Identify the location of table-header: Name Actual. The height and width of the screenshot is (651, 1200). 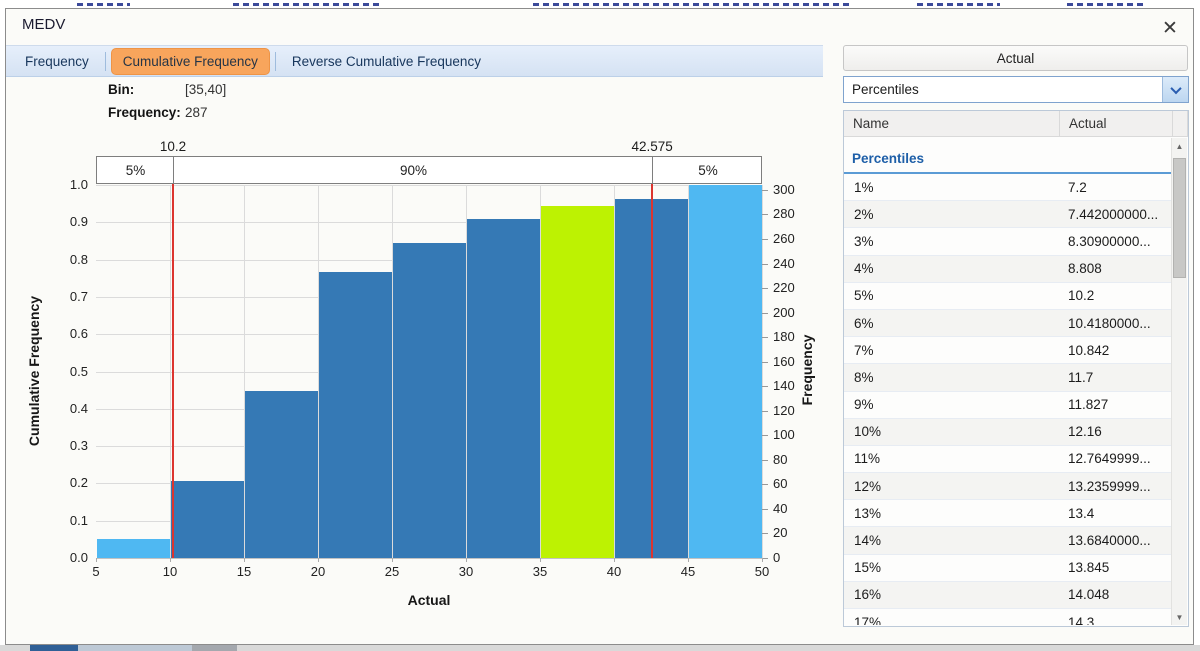
(1016, 124).